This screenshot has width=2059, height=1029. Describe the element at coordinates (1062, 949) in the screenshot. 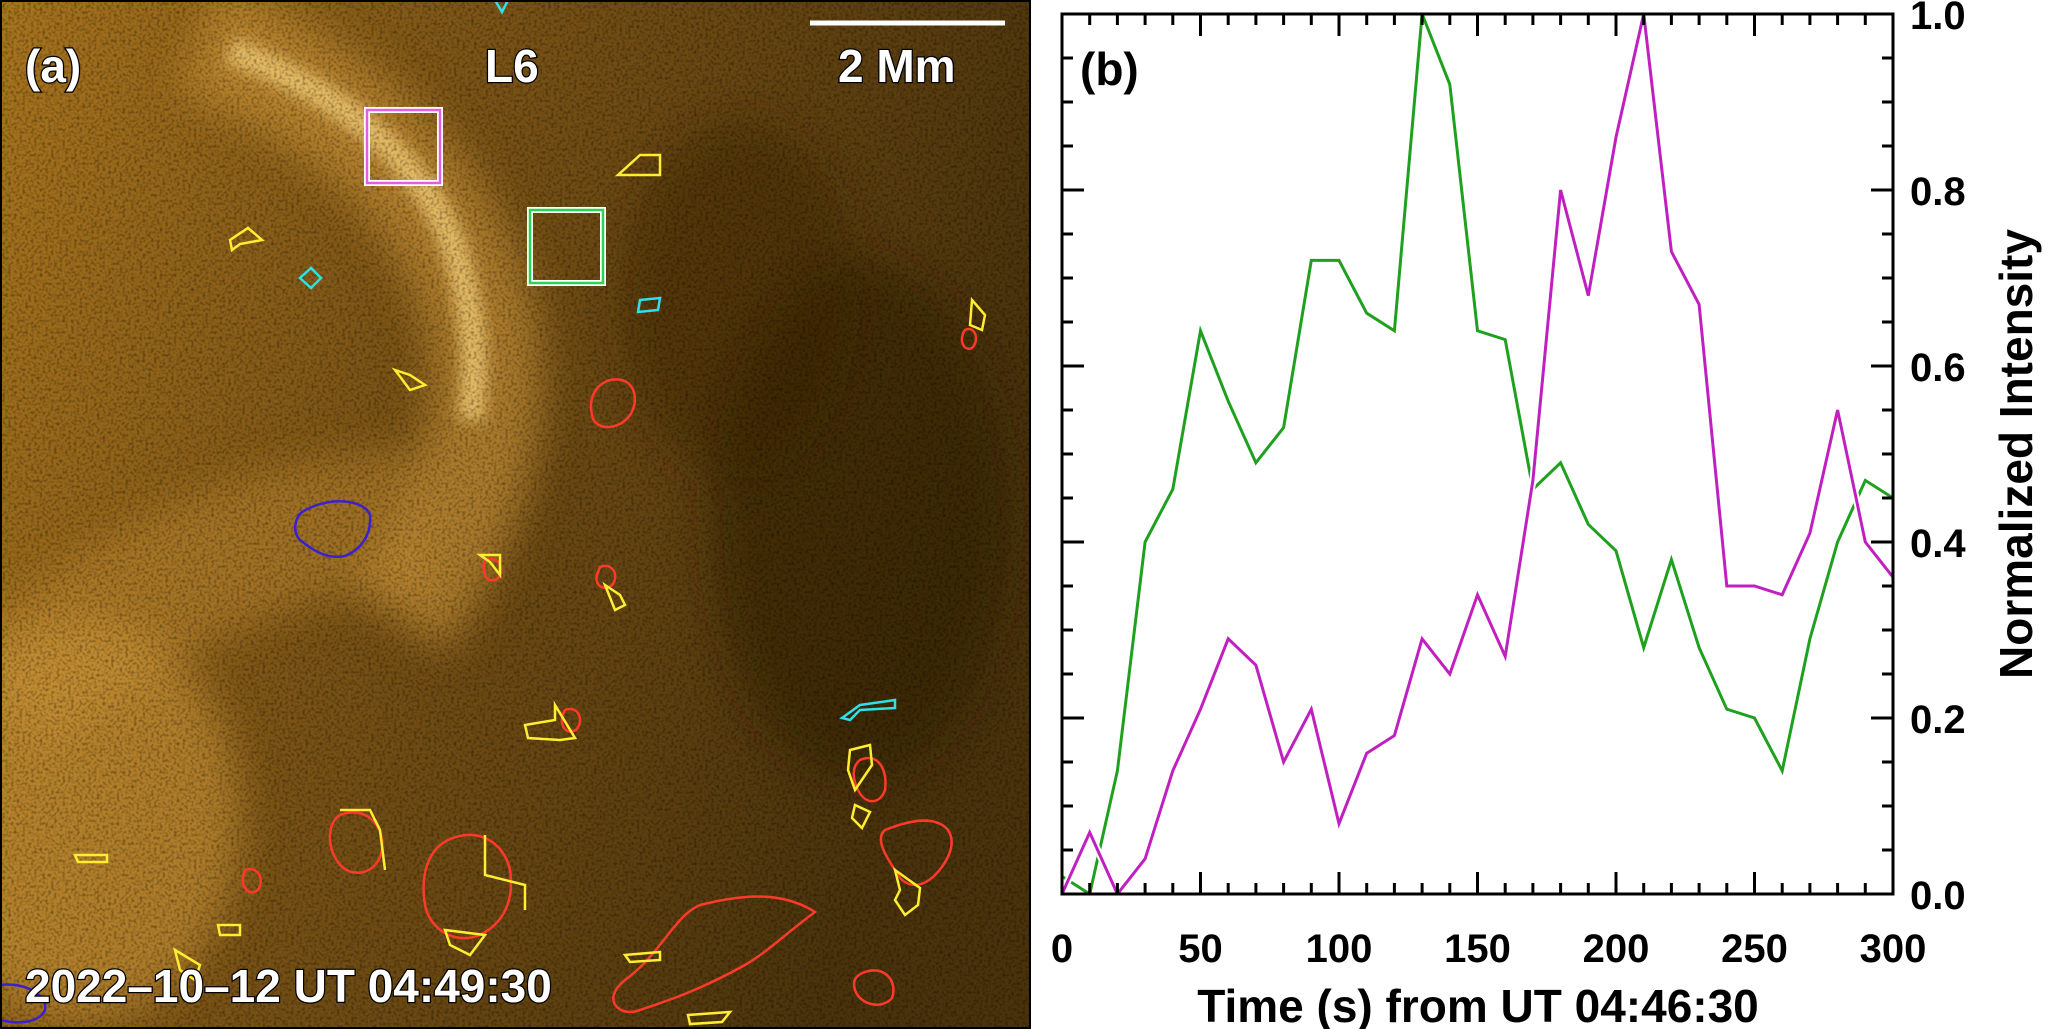

I see `x-tick-label: 0` at that location.